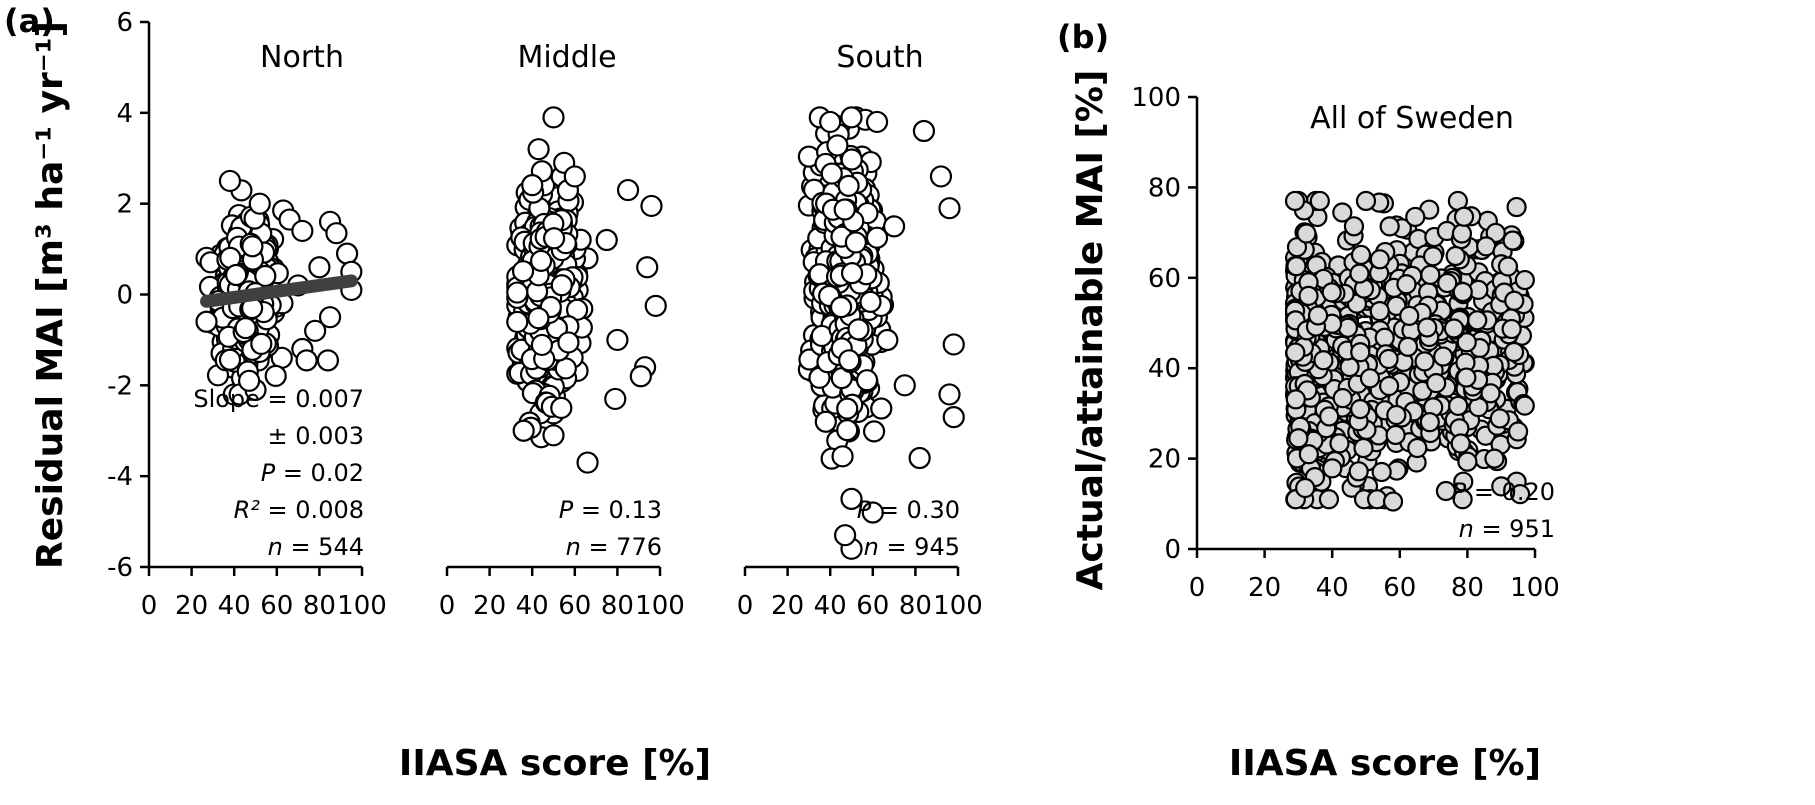  What do you see at coordinates (1412, 118) in the screenshot?
I see `panel-title: All of Sweden` at bounding box center [1412, 118].